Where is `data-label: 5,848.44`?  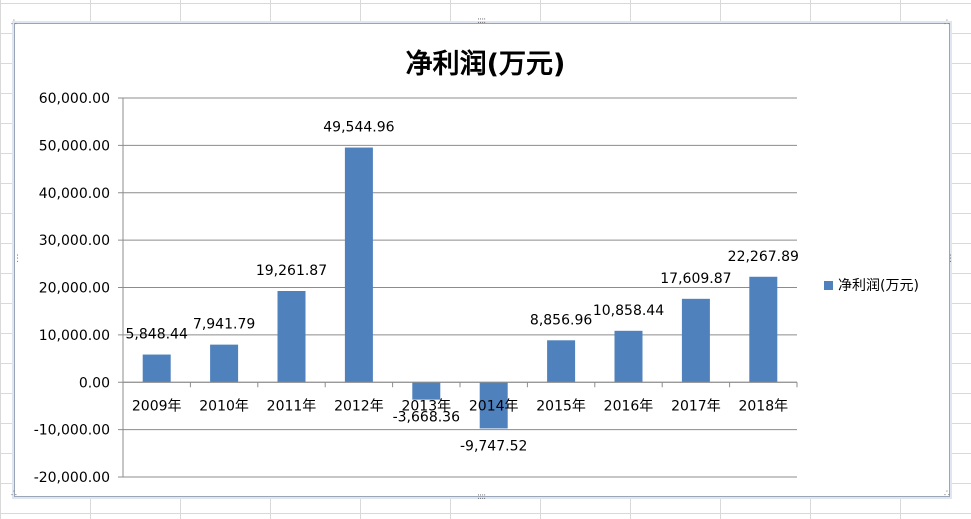
data-label: 5,848.44 is located at coordinates (157, 335).